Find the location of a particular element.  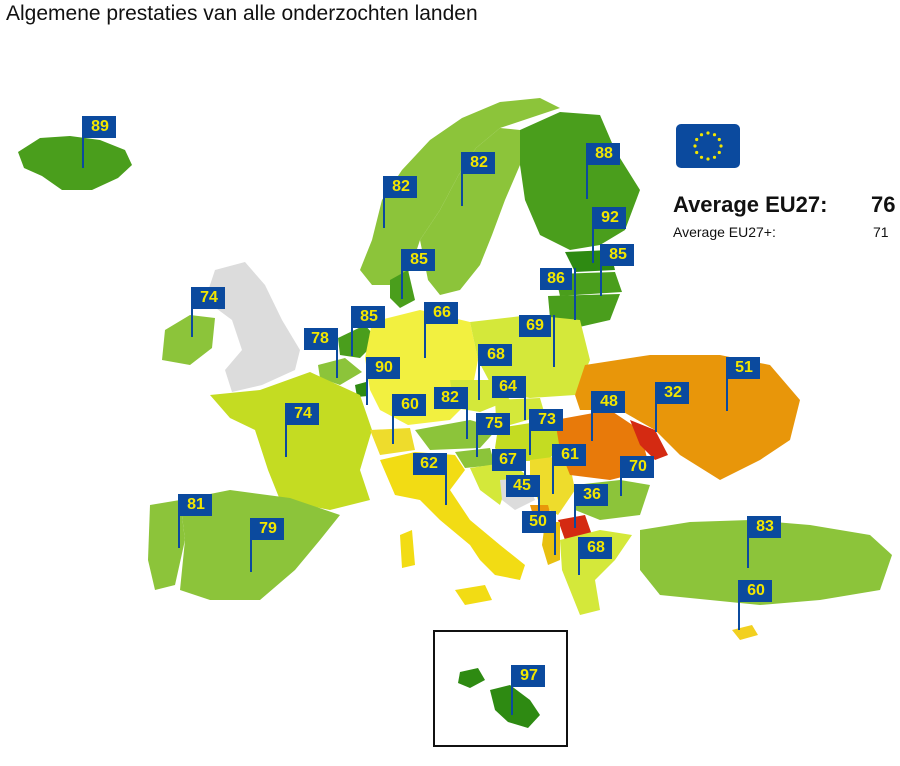

flag-iceland: 89 is located at coordinates (100, 127).